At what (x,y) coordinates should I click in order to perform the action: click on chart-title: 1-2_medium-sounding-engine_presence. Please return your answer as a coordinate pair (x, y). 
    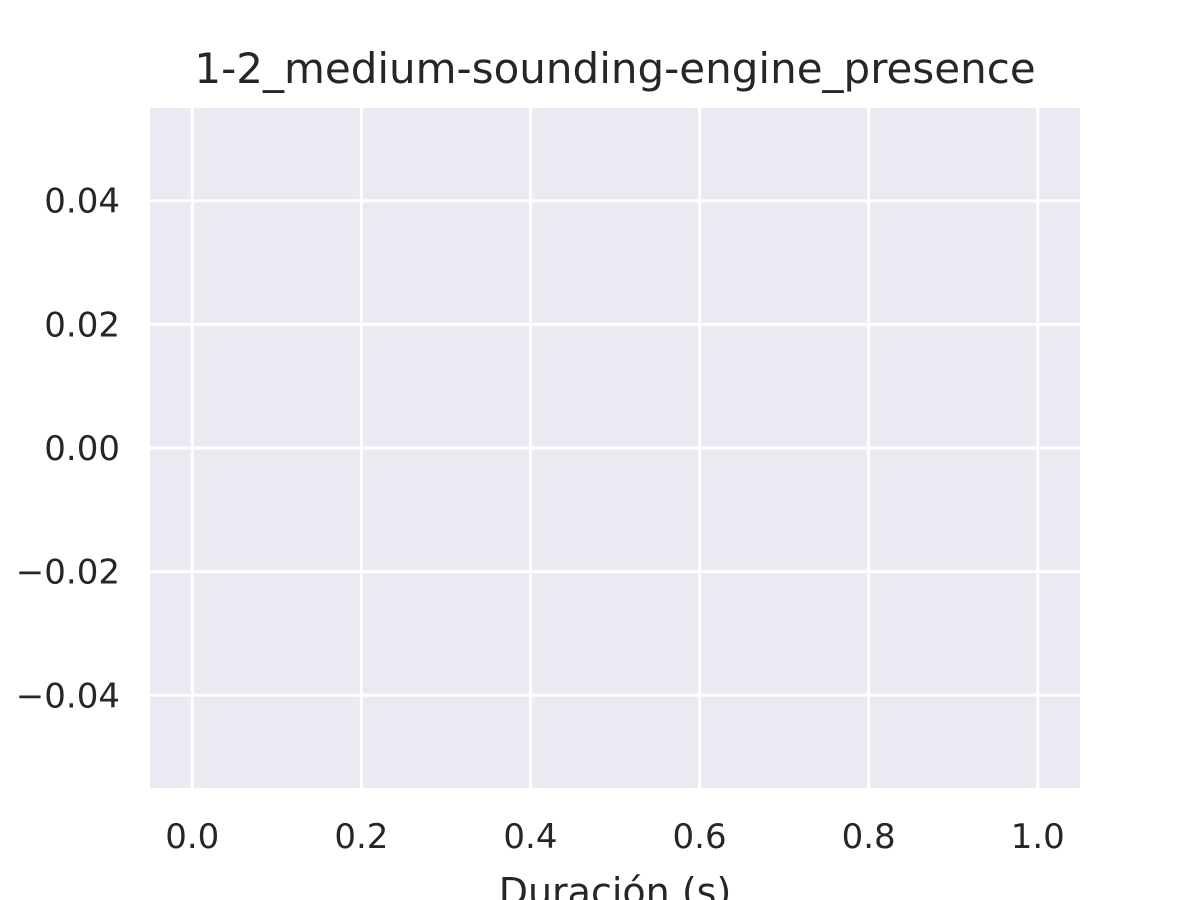
    Looking at the image, I should click on (614, 68).